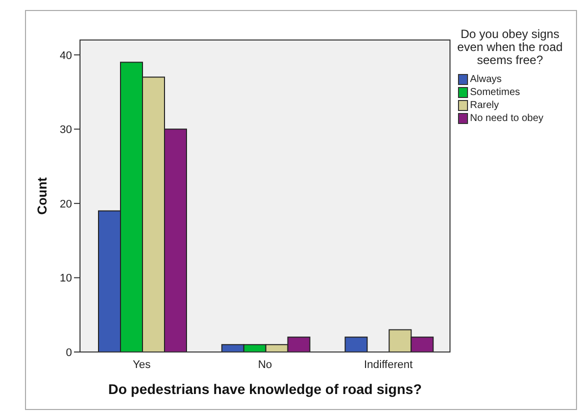 The image size is (586, 420). I want to click on y-axis-title: Count, so click(42, 195).